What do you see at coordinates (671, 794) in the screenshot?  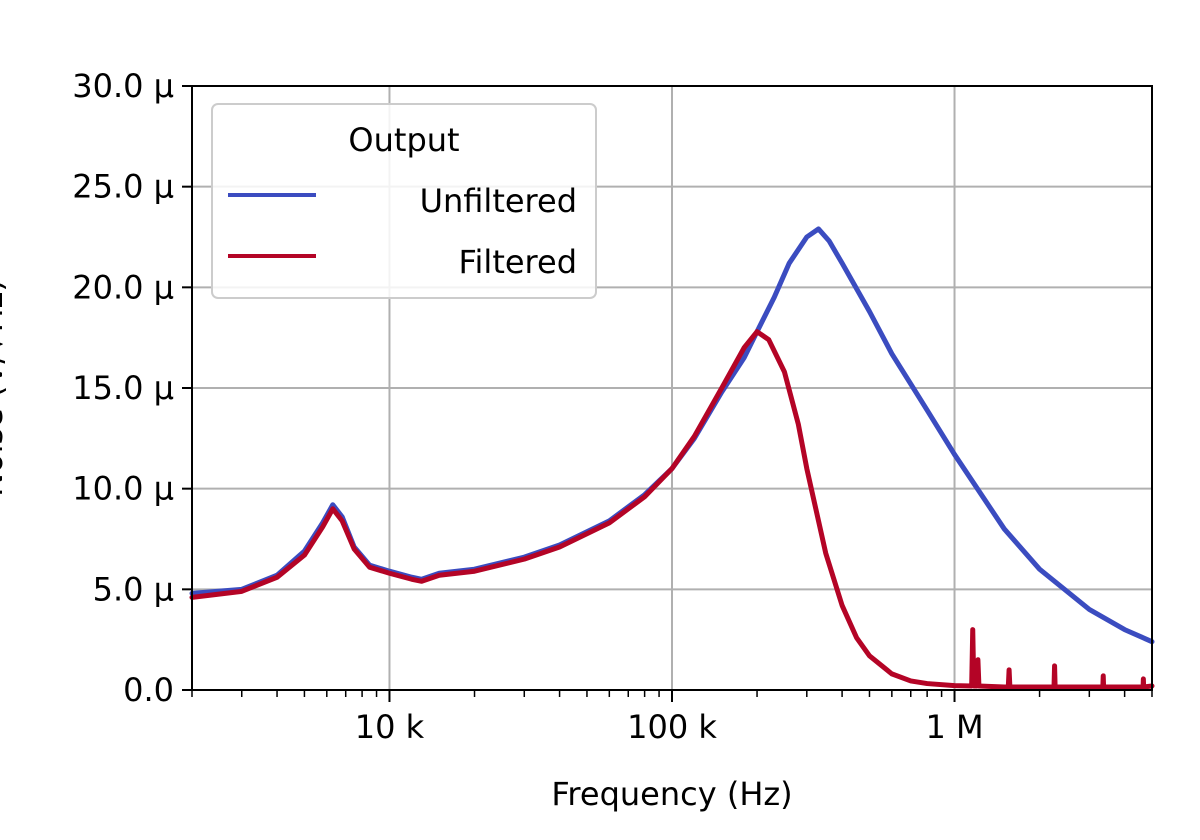 I see `x-axis-title: Frequency (Hz)` at bounding box center [671, 794].